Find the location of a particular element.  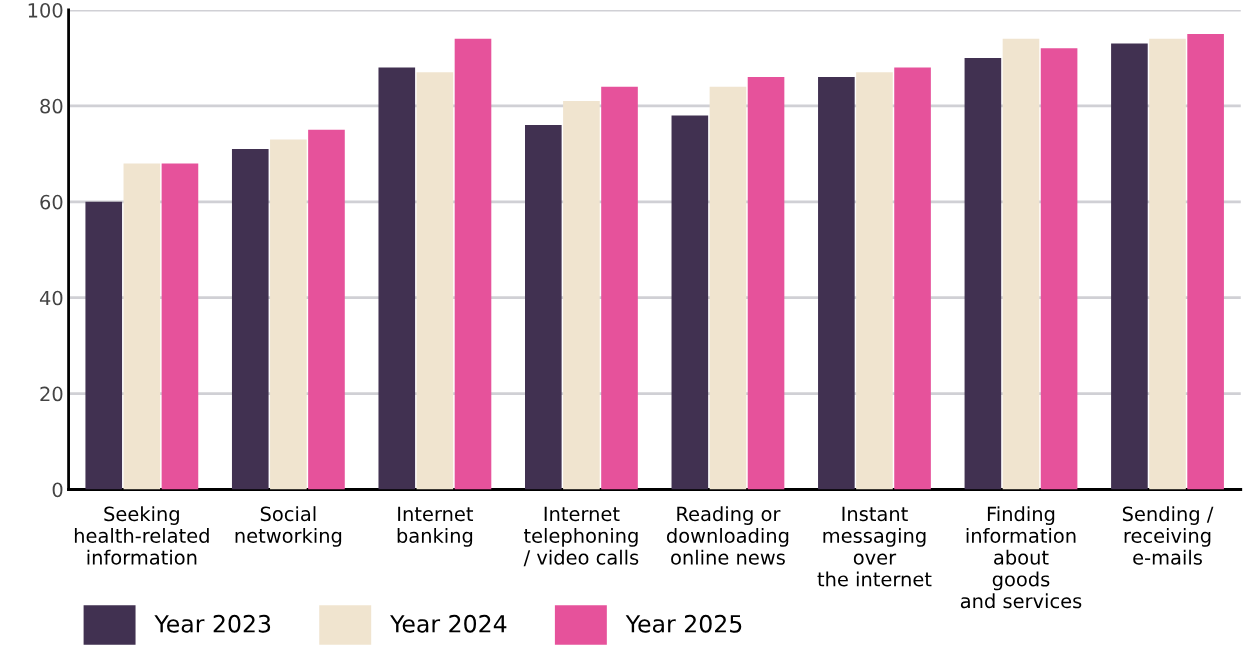

y-tick-label: 80 is located at coordinates (51, 106).